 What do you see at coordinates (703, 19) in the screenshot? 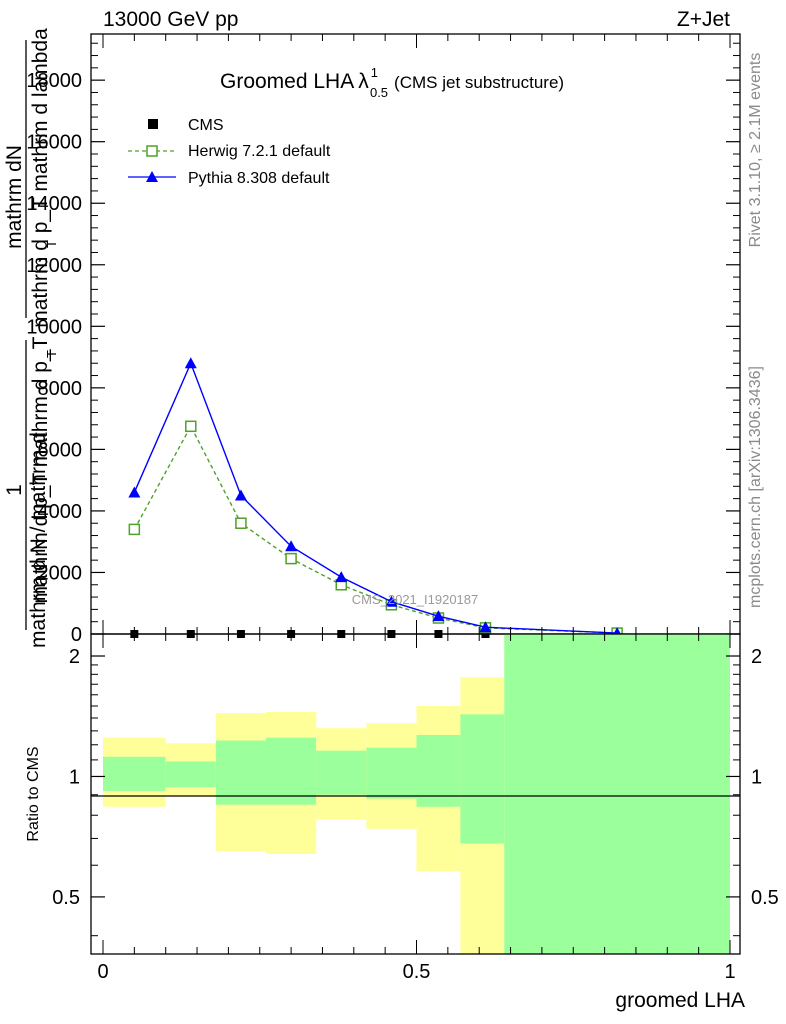
I see `process-label: Z+Jet` at bounding box center [703, 19].